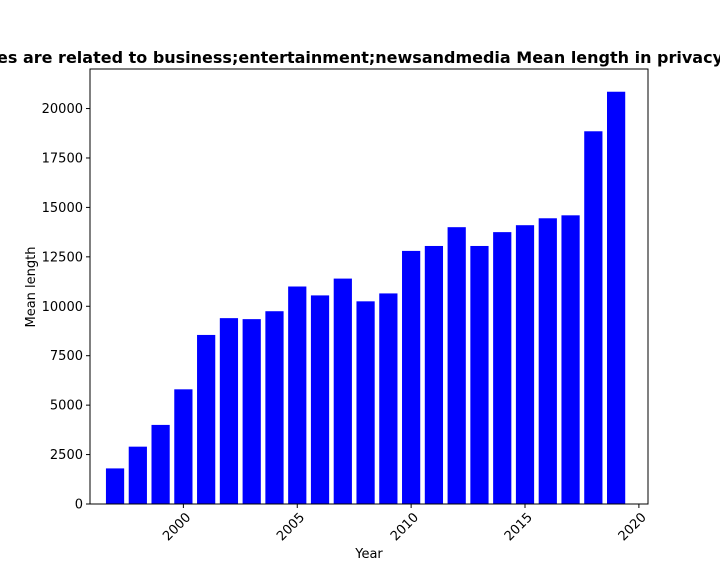 Image resolution: width=720 pixels, height=576 pixels. Describe the element at coordinates (365, 402) in the screenshot. I see `bar-2008` at that location.